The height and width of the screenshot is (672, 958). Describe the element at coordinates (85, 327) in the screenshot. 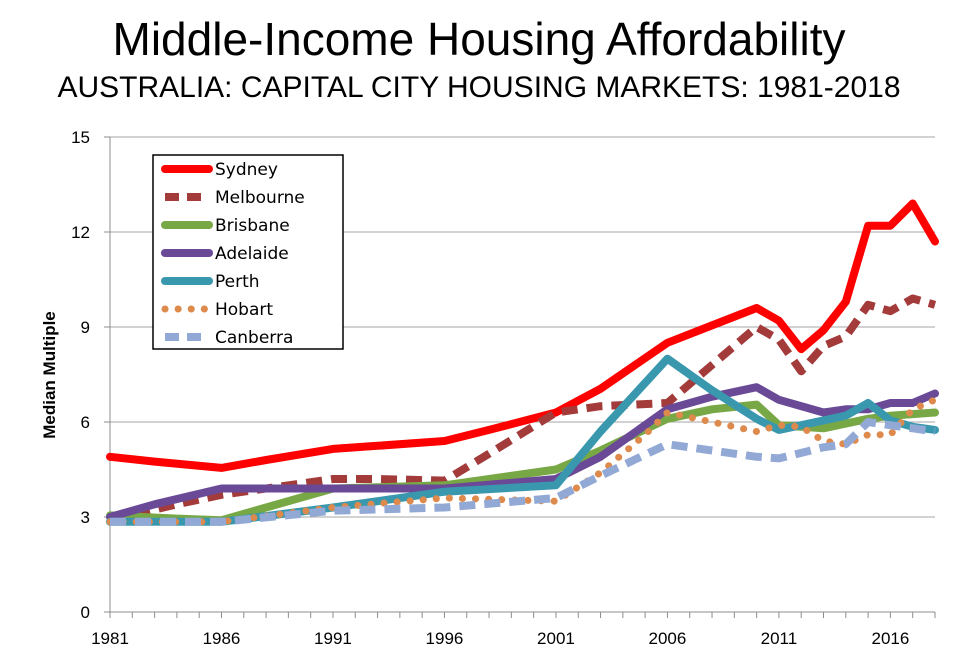

I see `y-tick-label: 9` at that location.